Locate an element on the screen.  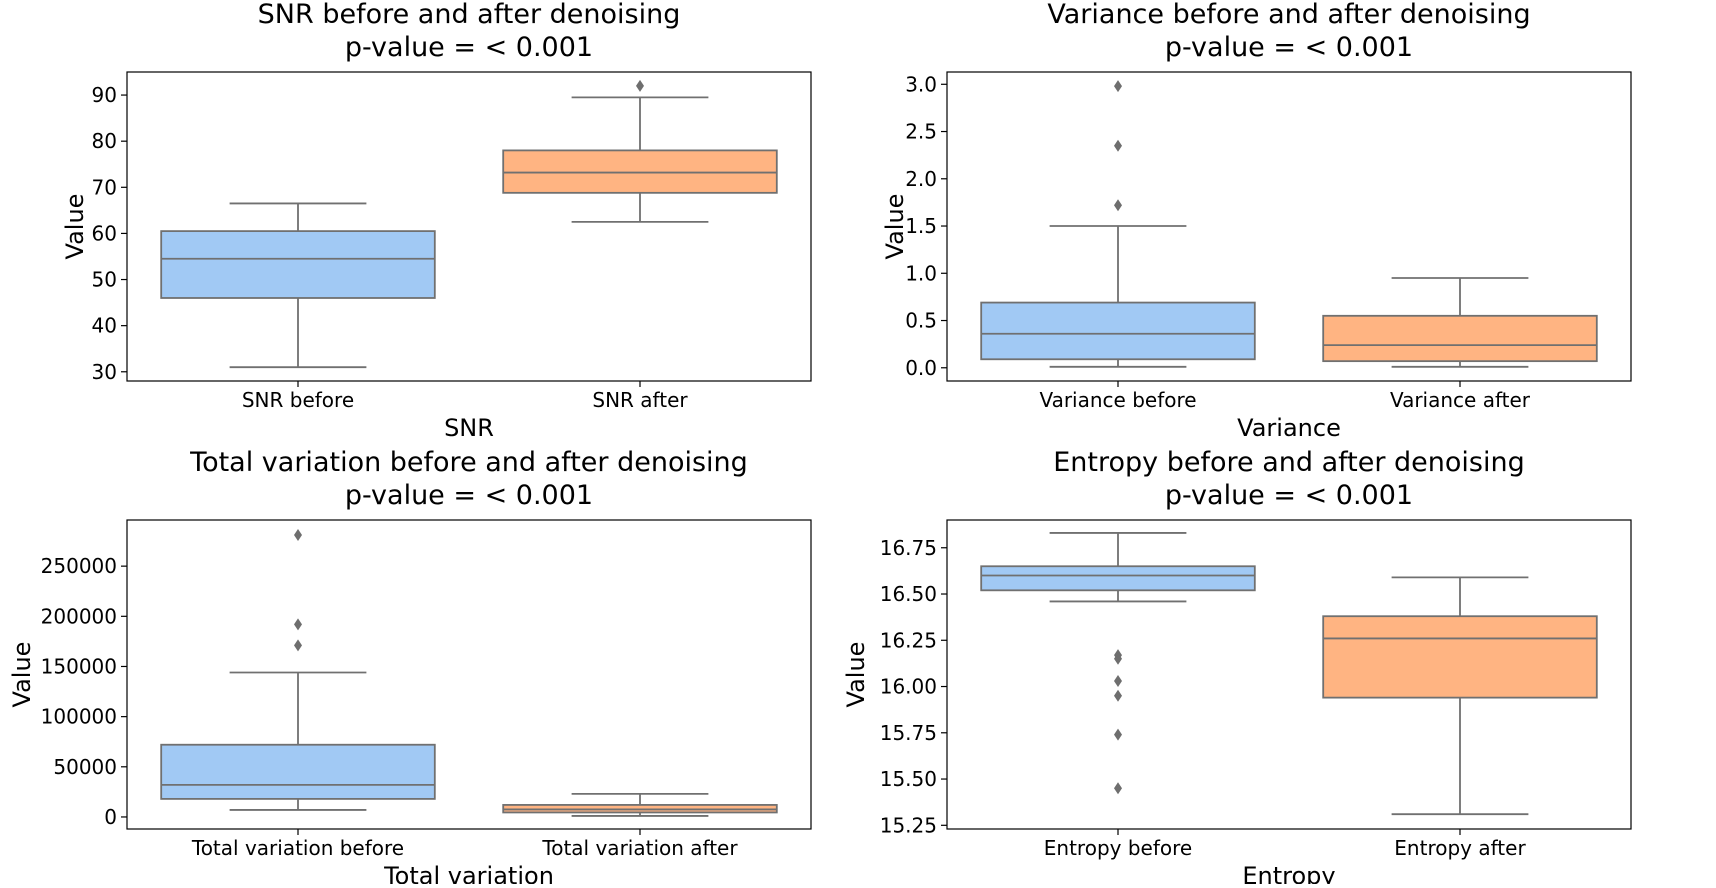
x-tick-label: Entropy after is located at coordinates (1460, 848).